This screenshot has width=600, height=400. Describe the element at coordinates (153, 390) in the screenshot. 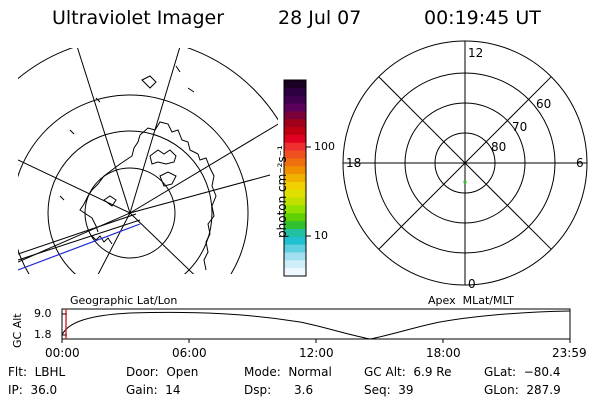

I see `info-gain: Gain: 14` at that location.